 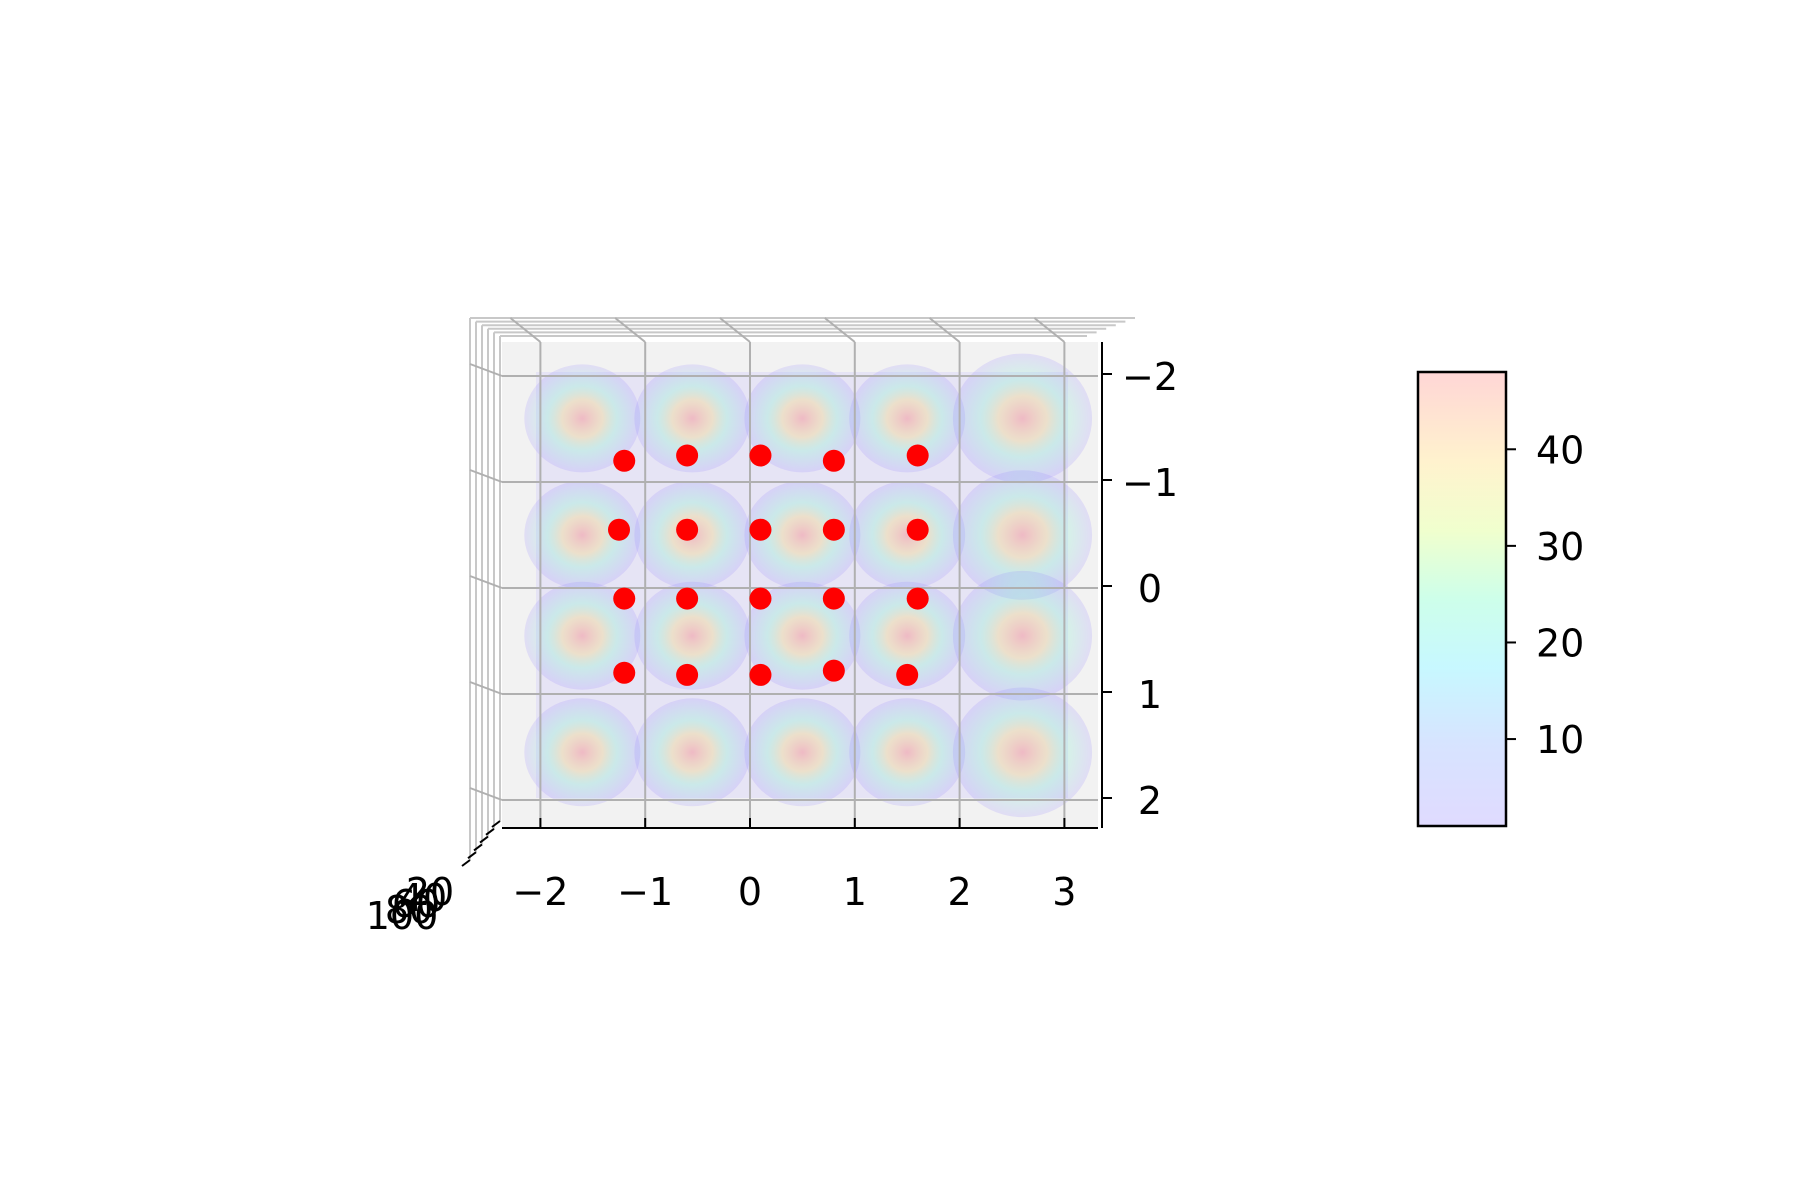 I want to click on z-tick-label: 40, so click(x=423, y=898).